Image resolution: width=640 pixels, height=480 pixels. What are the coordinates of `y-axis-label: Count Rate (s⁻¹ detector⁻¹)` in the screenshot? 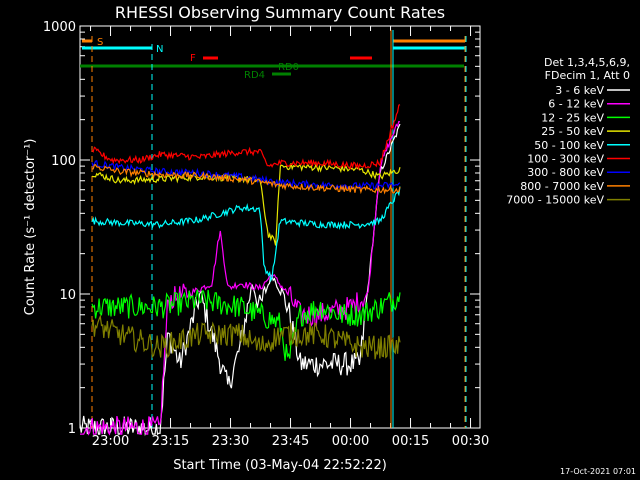 It's located at (30, 227).